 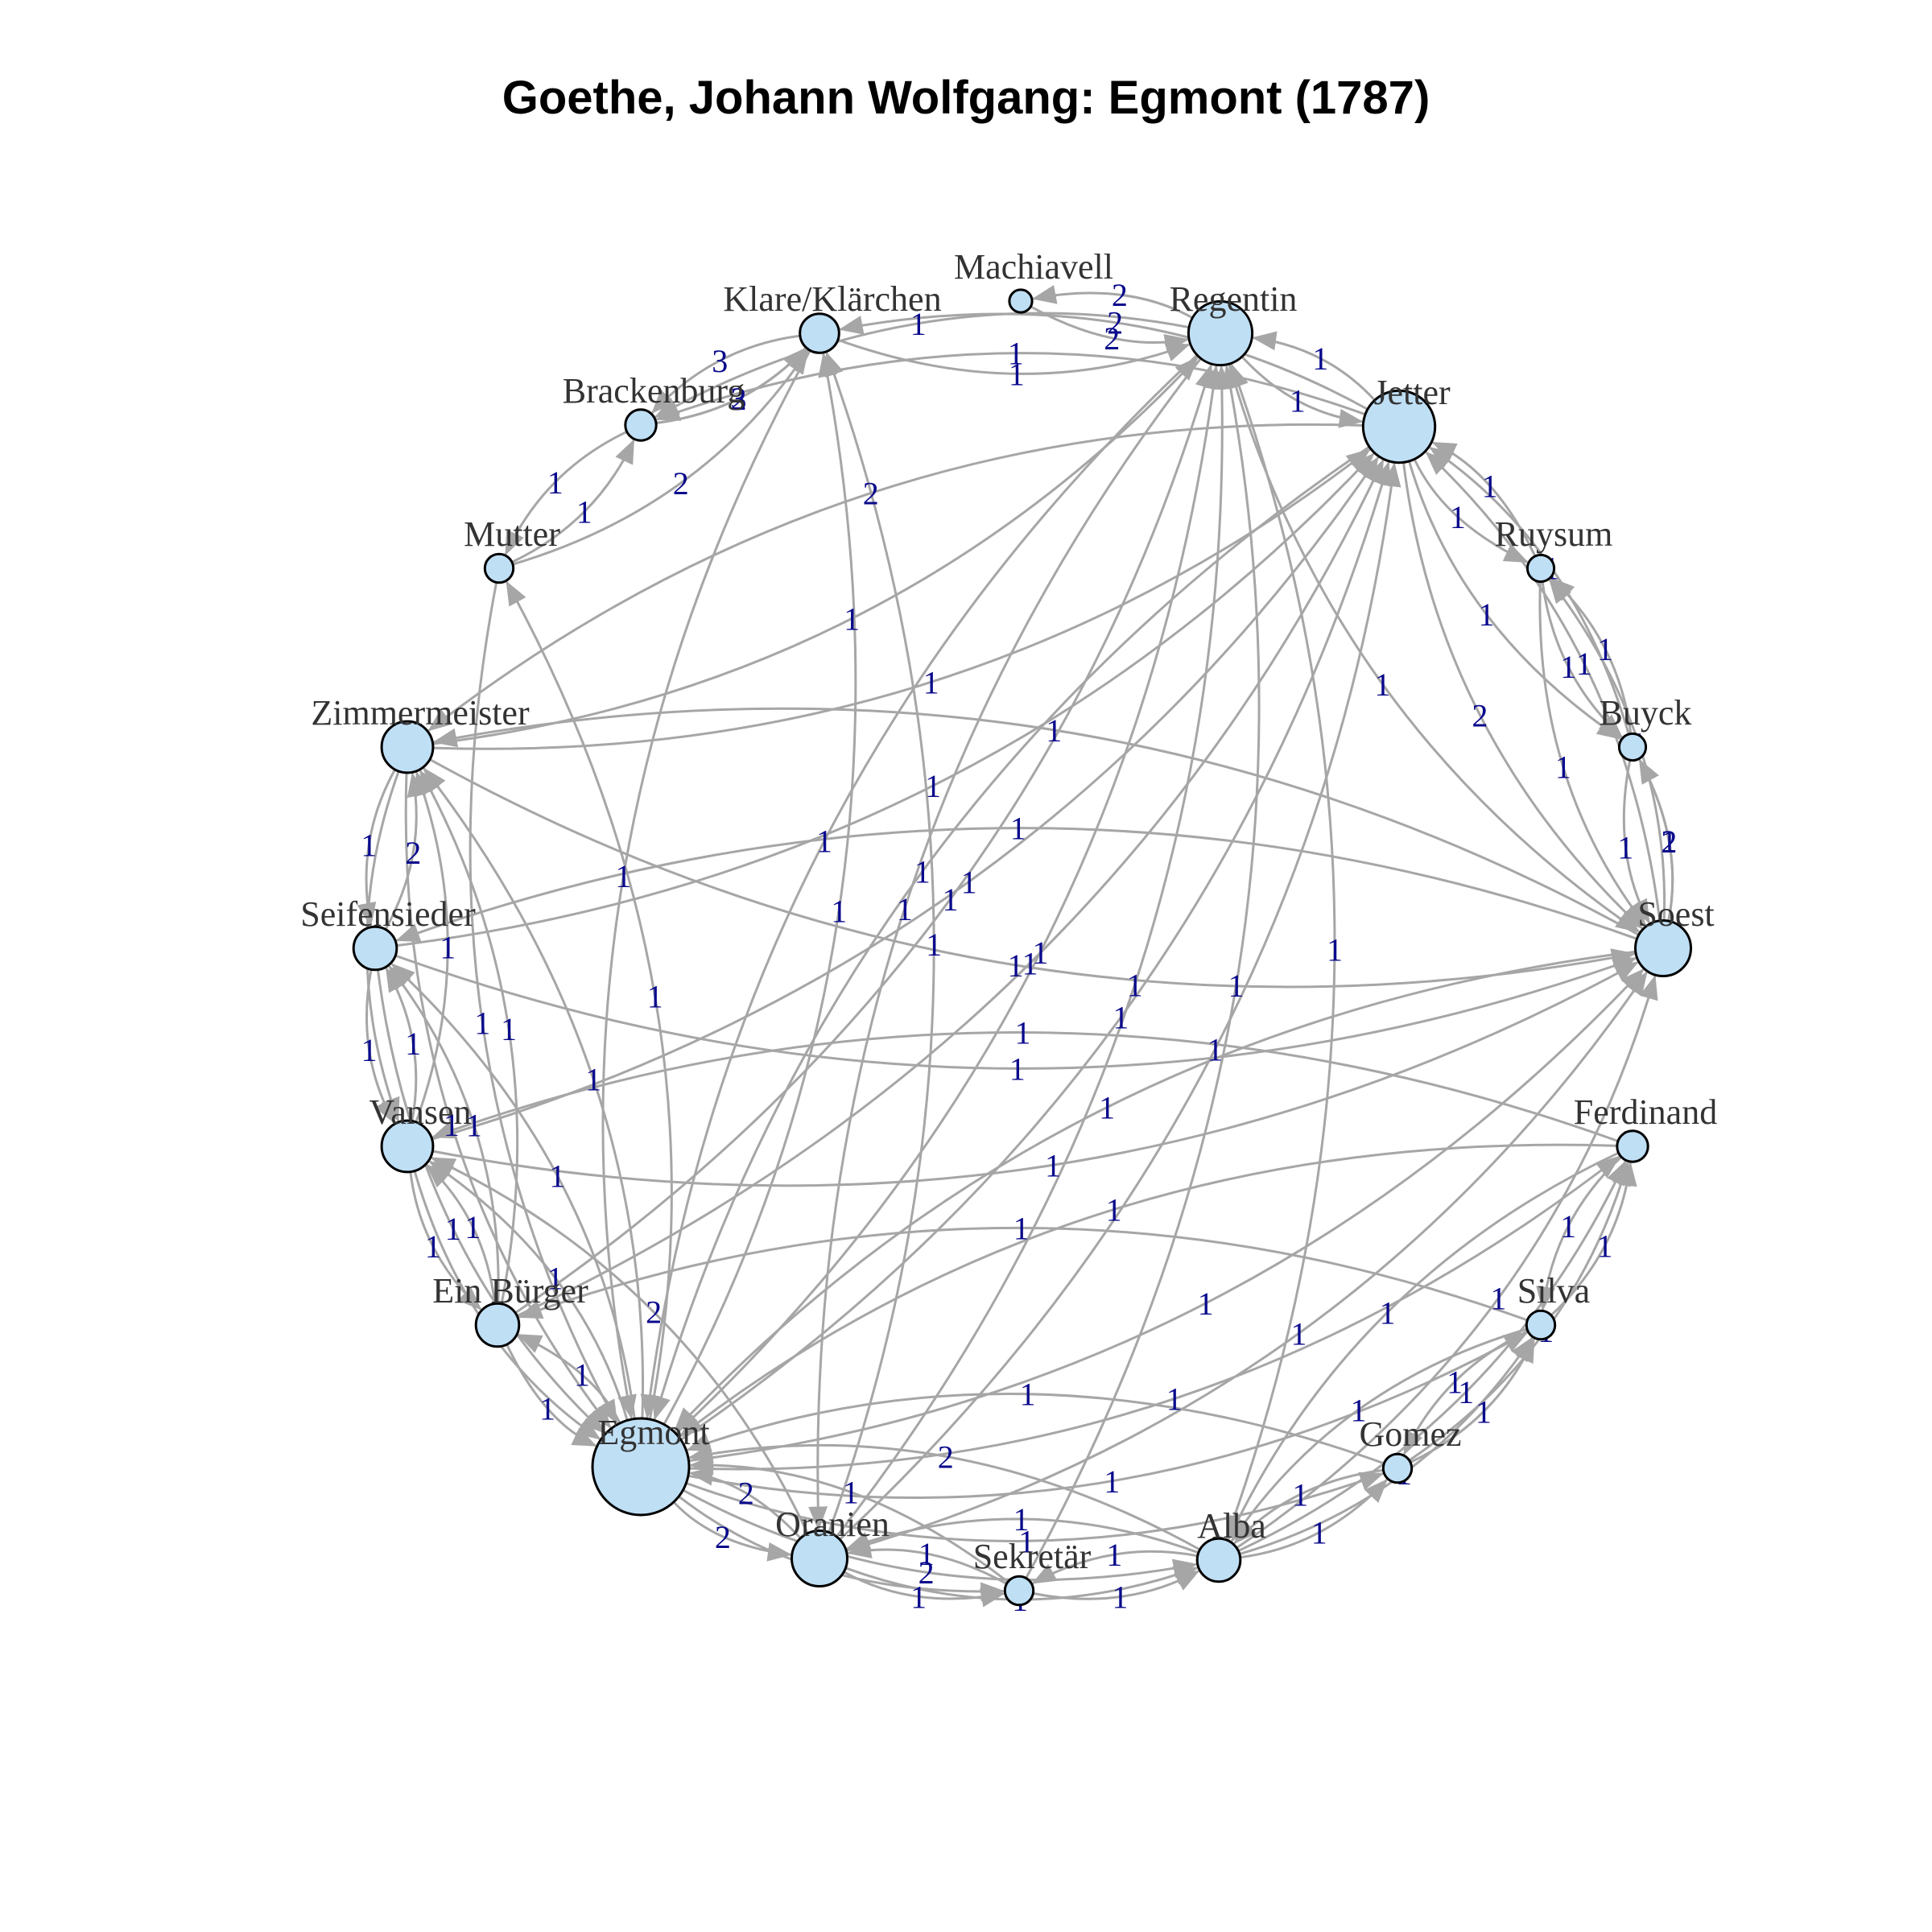 What do you see at coordinates (420, 1112) in the screenshot?
I see `node-label: Vansen` at bounding box center [420, 1112].